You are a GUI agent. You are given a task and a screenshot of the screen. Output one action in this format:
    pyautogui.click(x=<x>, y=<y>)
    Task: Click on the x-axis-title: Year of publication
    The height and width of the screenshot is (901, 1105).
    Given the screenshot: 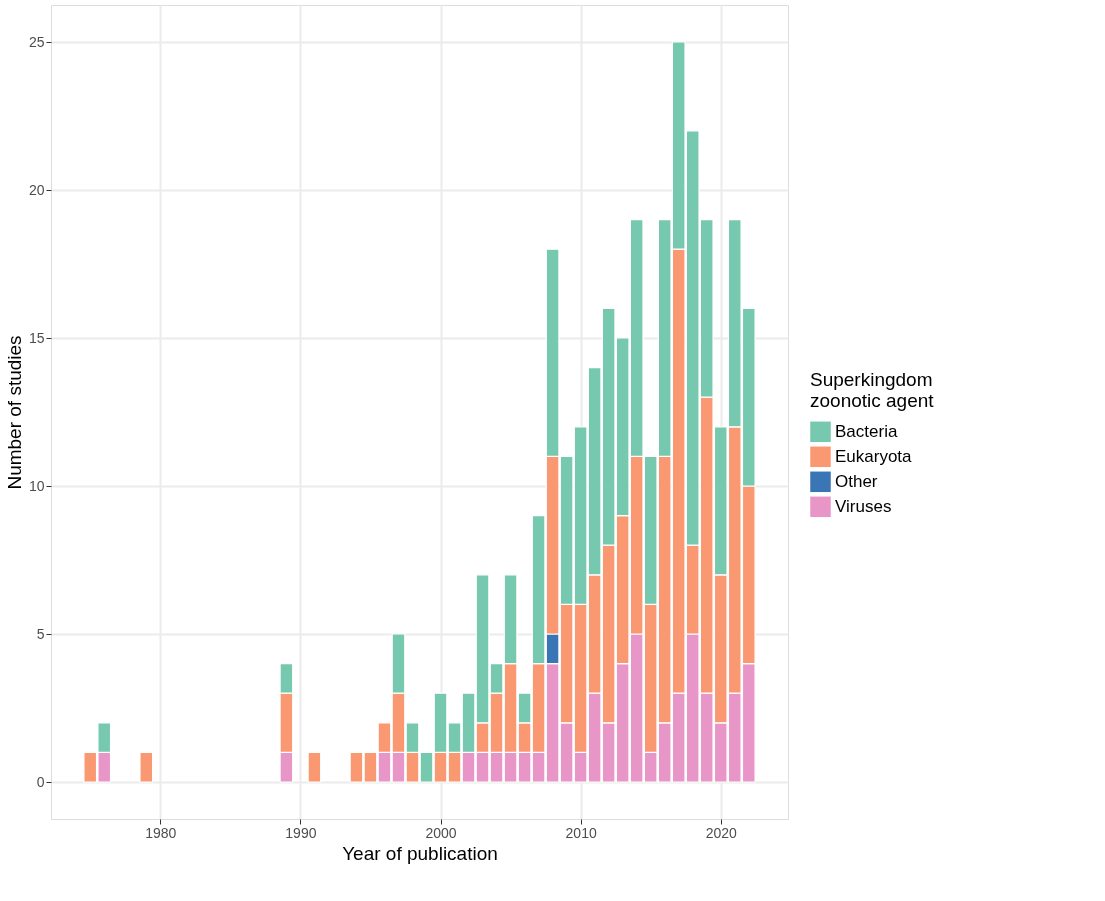 What is the action you would take?
    pyautogui.click(x=420, y=853)
    